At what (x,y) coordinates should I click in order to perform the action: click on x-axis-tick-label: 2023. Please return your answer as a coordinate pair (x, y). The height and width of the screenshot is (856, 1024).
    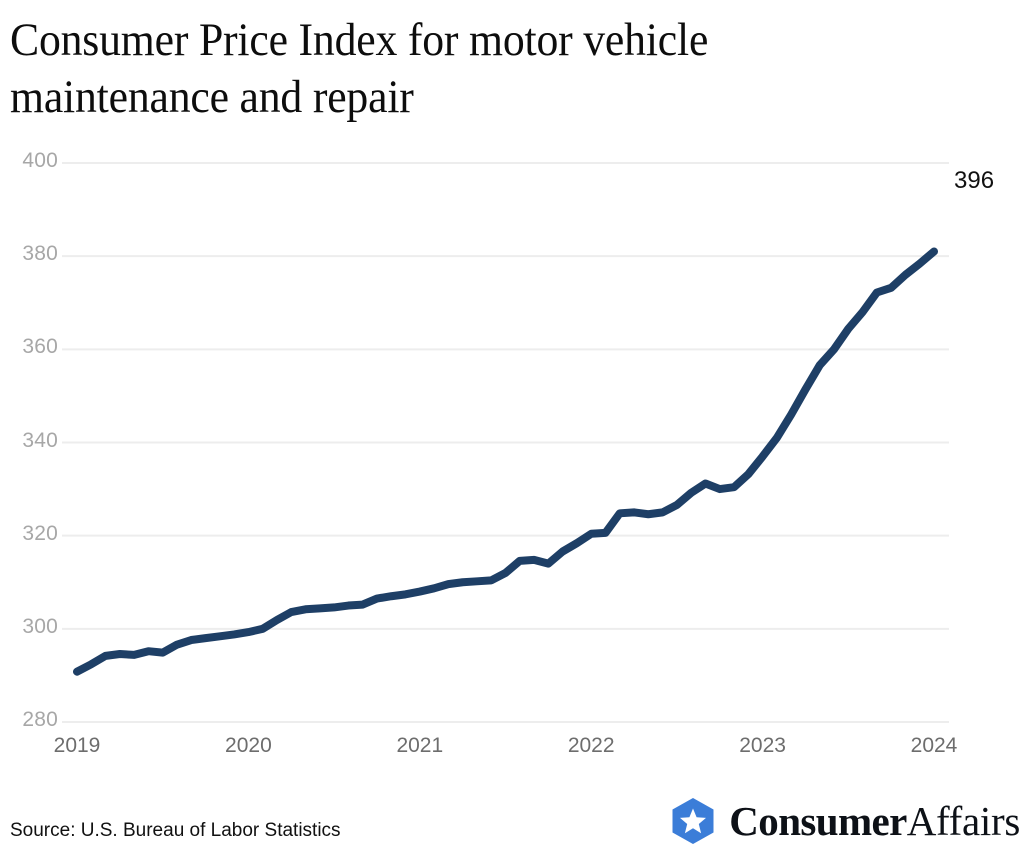
    Looking at the image, I should click on (762, 745).